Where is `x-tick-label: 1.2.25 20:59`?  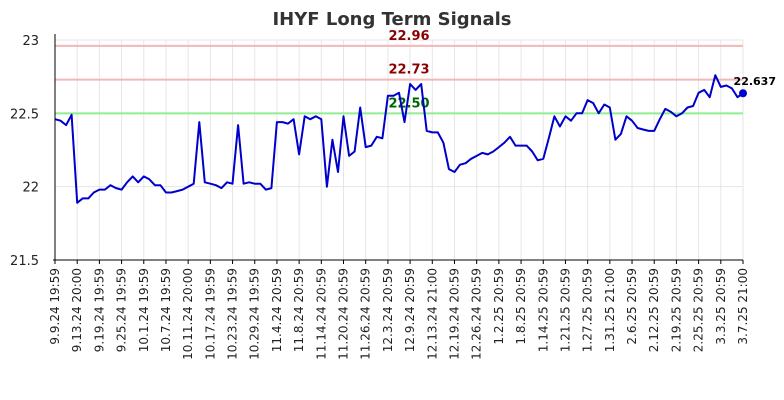 x-tick-label: 1.2.25 20:59 is located at coordinates (499, 306).